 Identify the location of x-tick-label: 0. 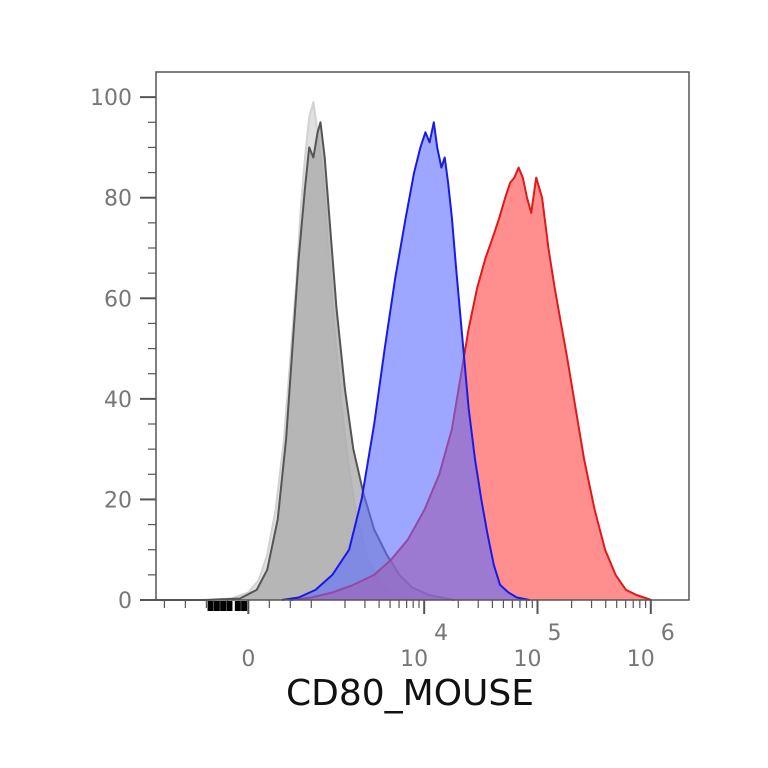
(248, 659).